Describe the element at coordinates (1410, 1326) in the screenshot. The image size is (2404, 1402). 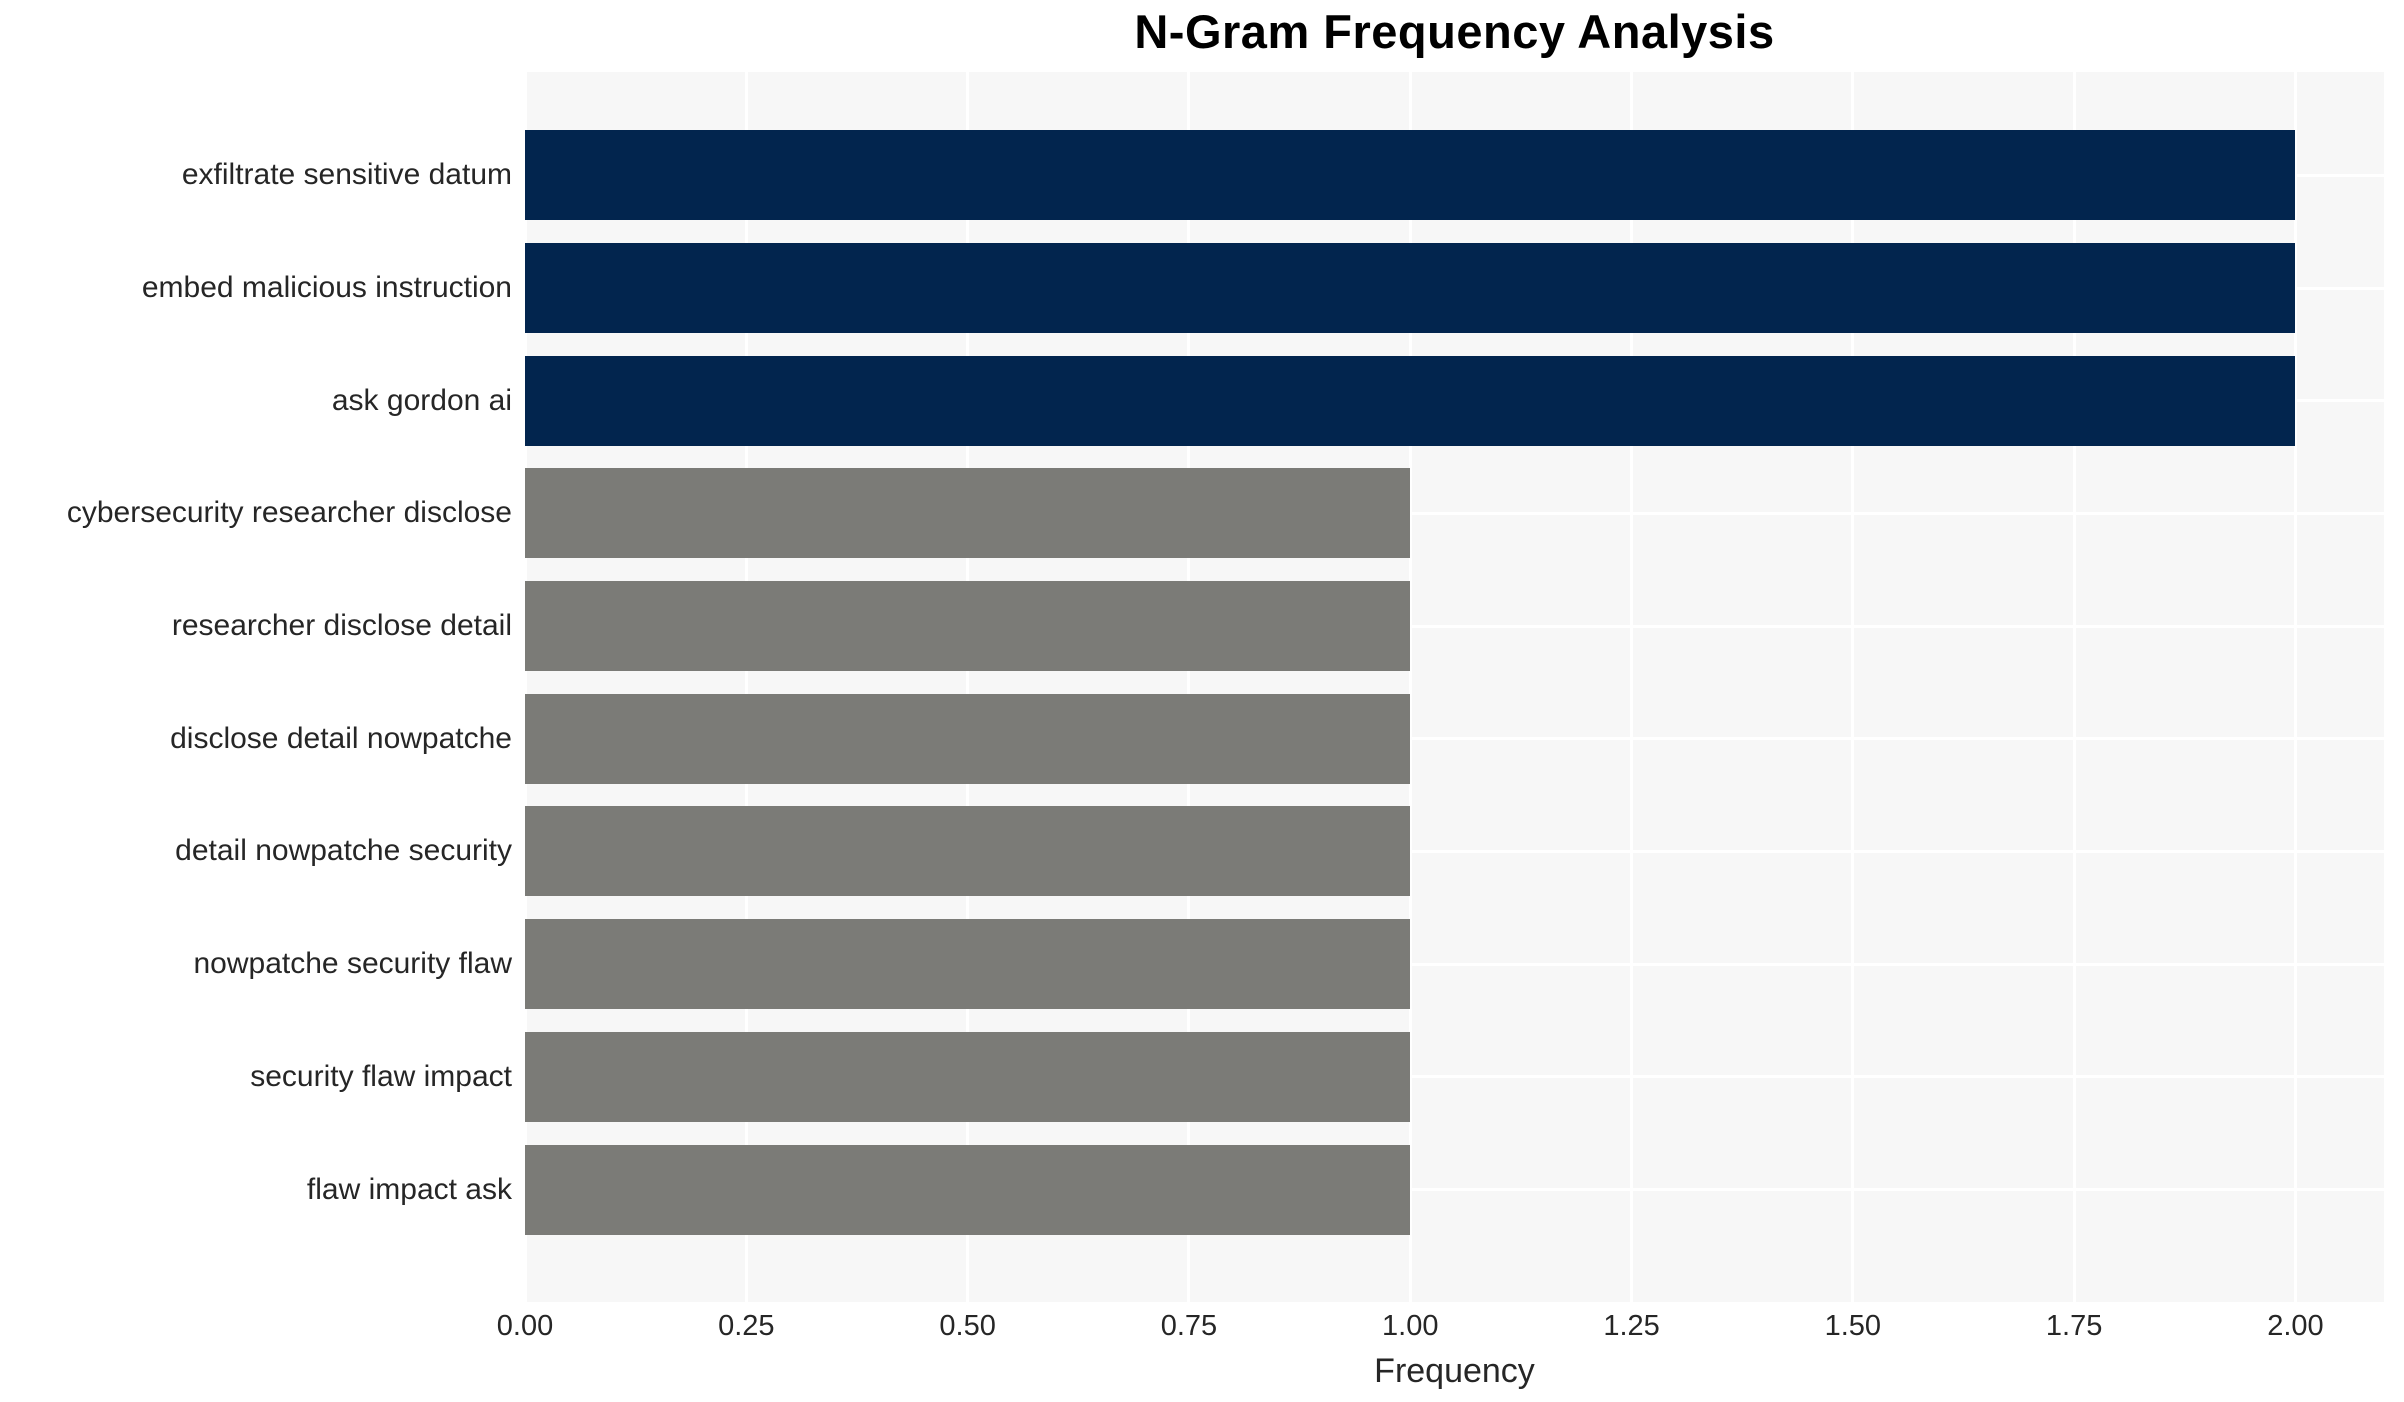
I see `x-tick-label: 1.00` at that location.